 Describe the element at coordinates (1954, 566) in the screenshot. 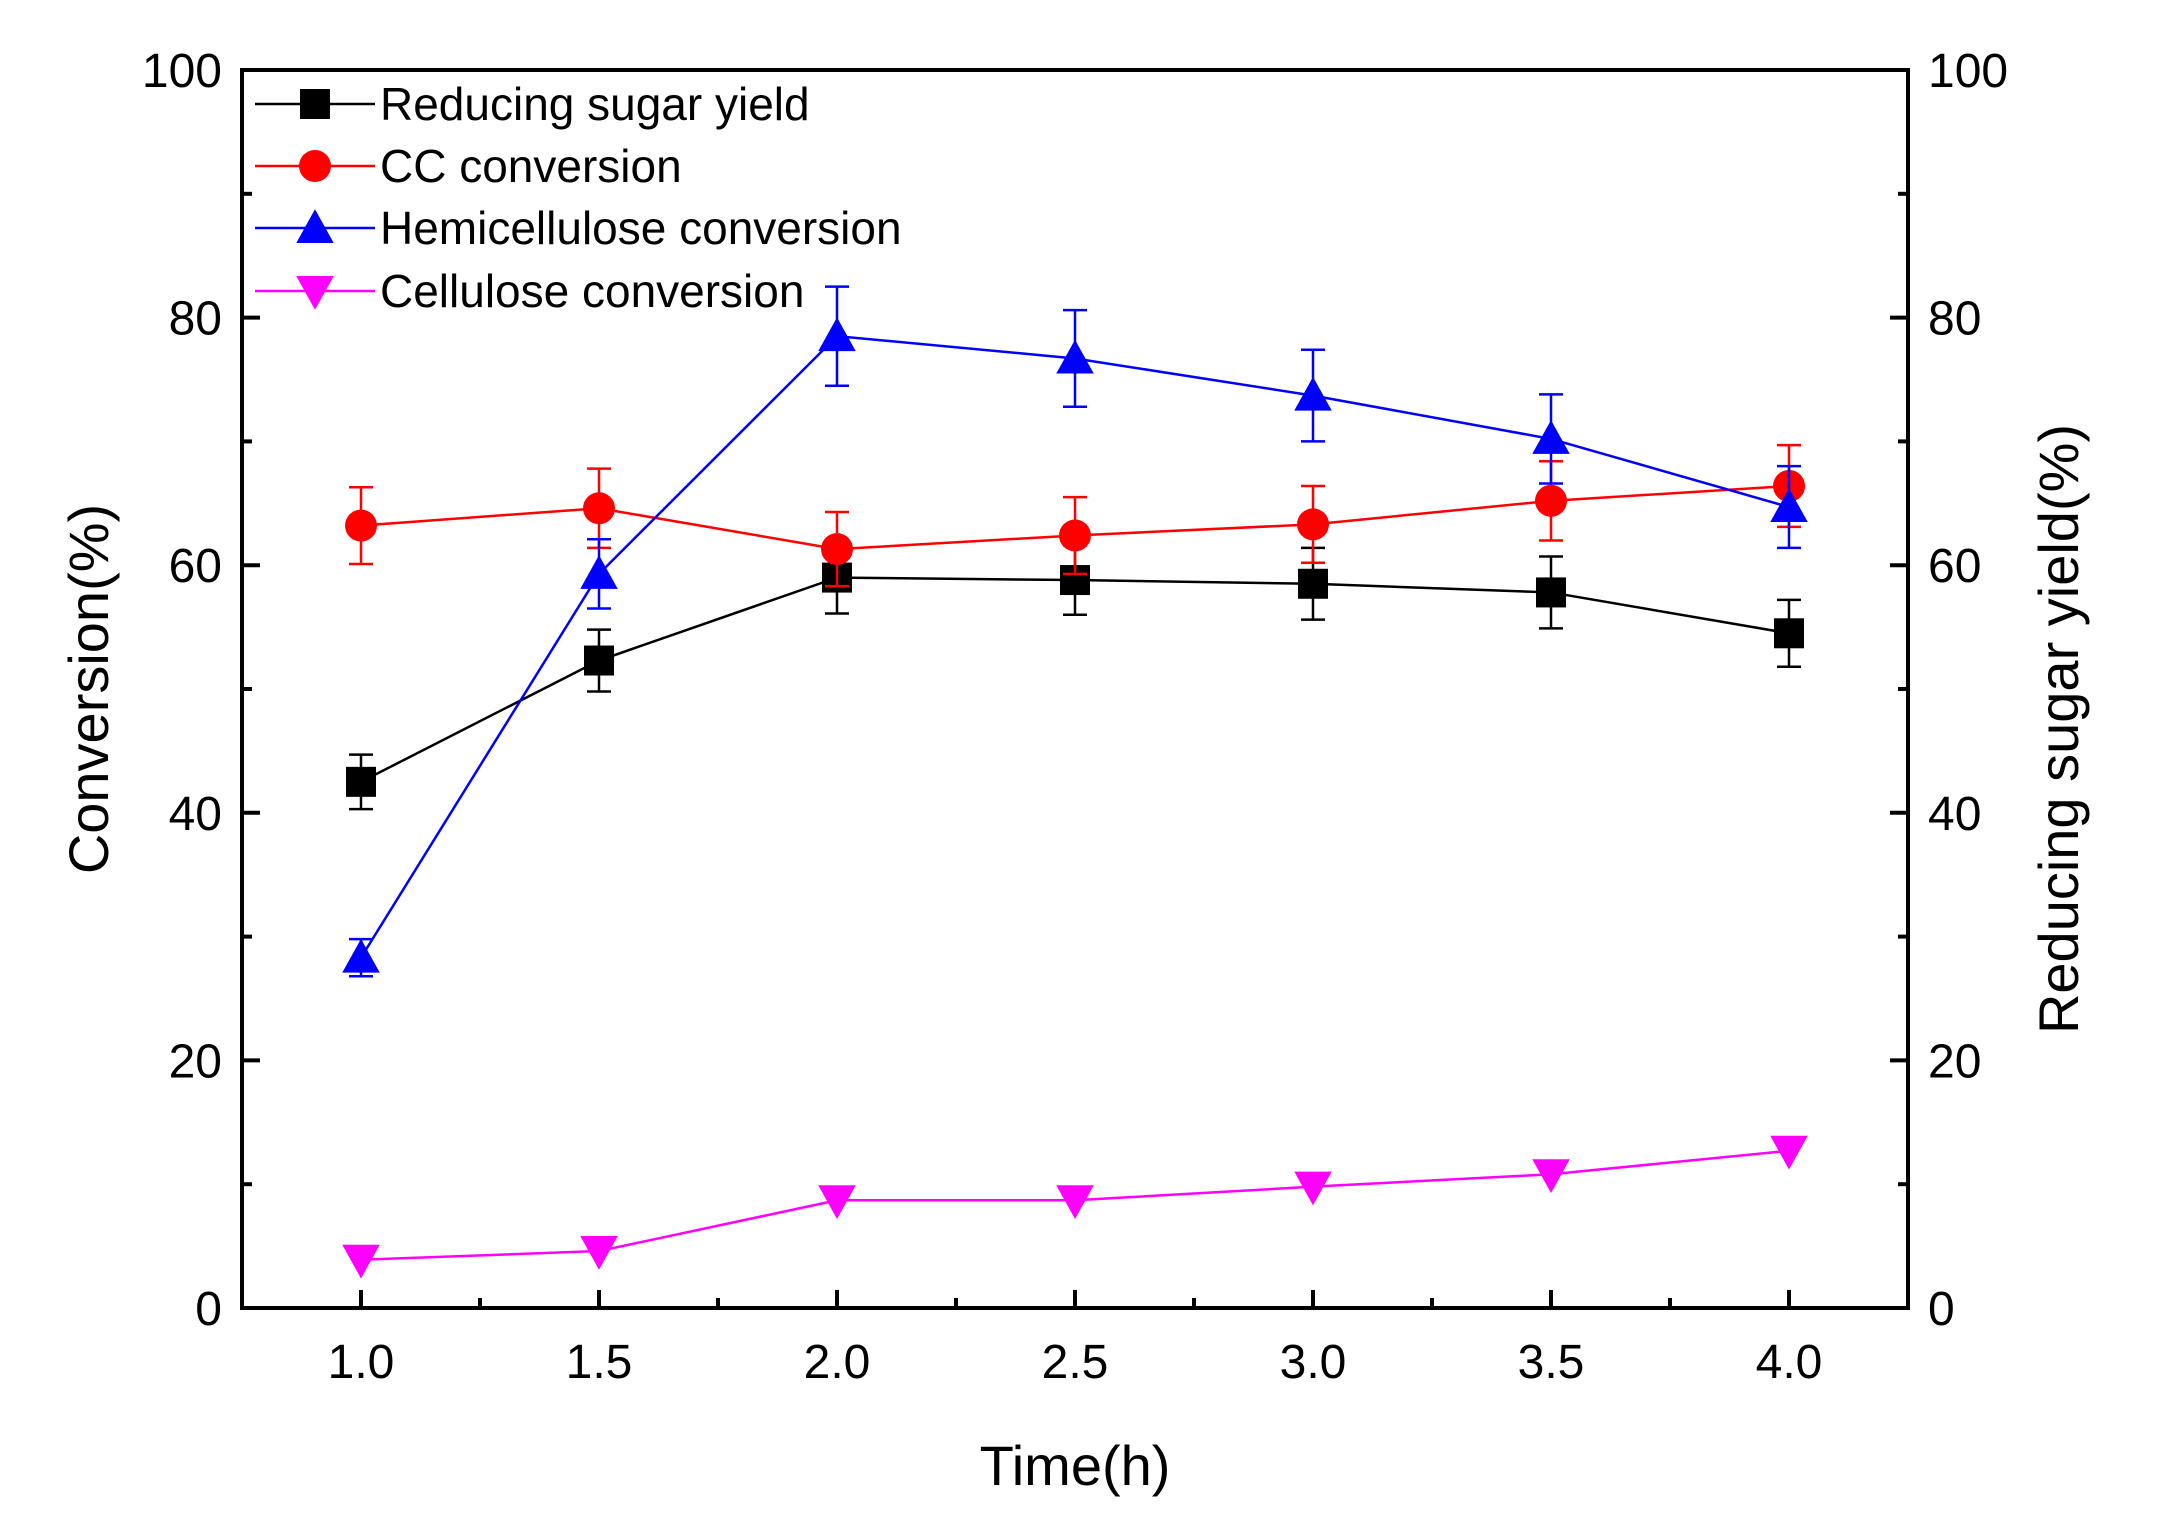

I see `y2-tick-label: 60` at that location.